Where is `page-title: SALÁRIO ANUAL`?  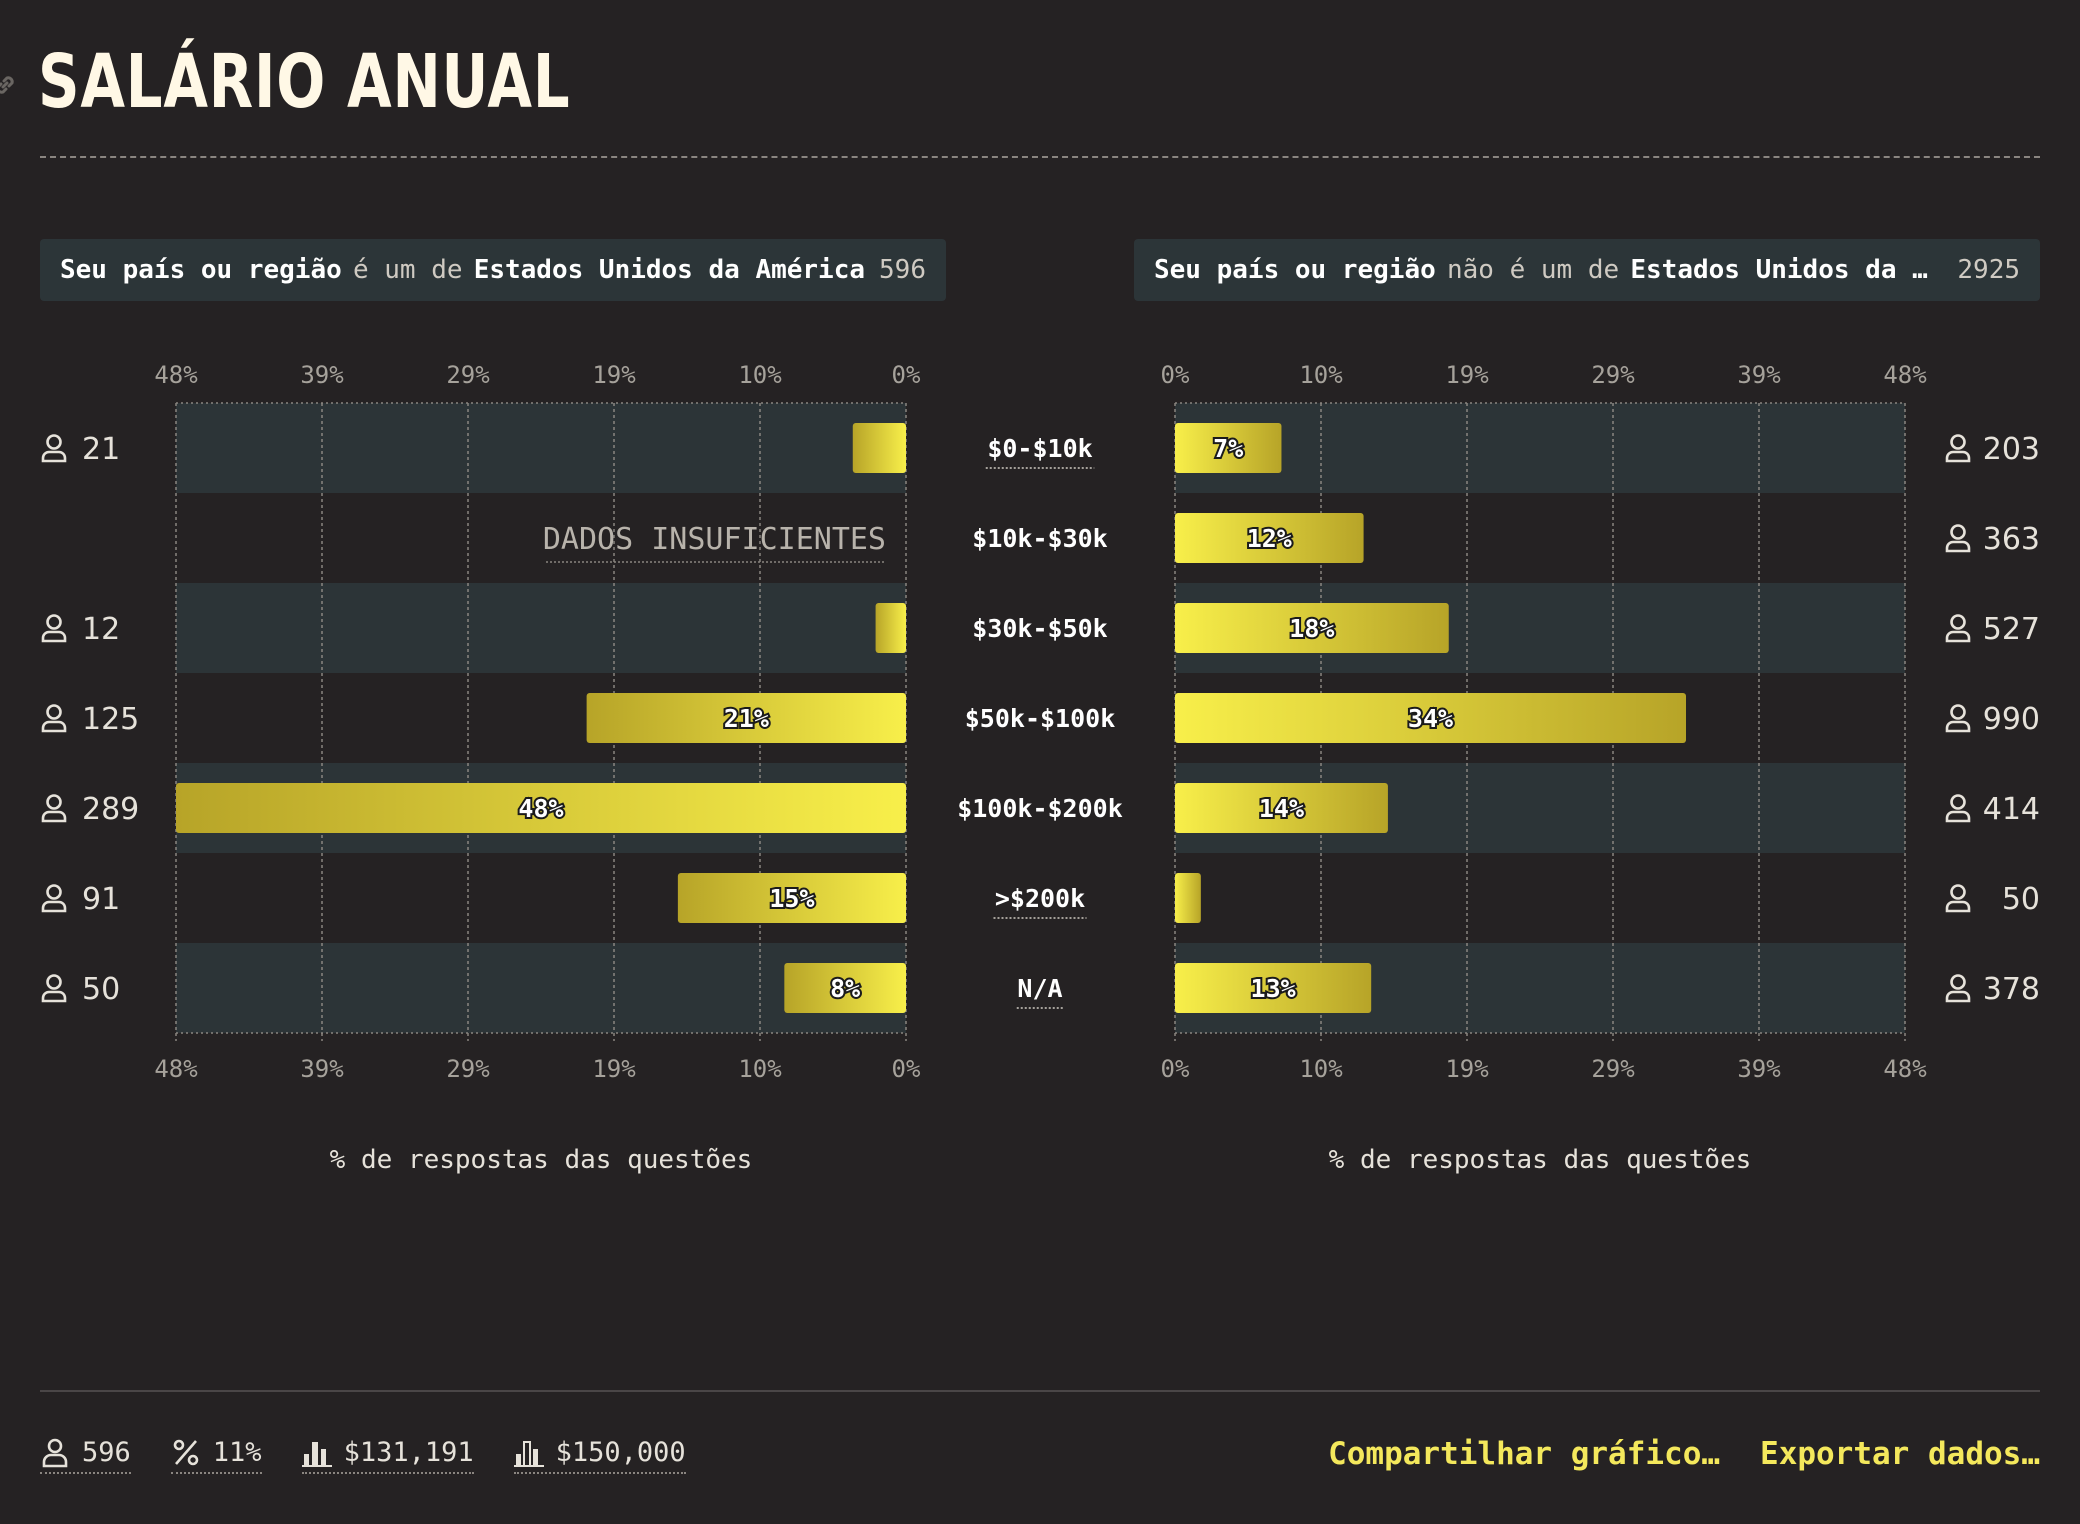
page-title: SALÁRIO ANUAL is located at coordinates (304, 82).